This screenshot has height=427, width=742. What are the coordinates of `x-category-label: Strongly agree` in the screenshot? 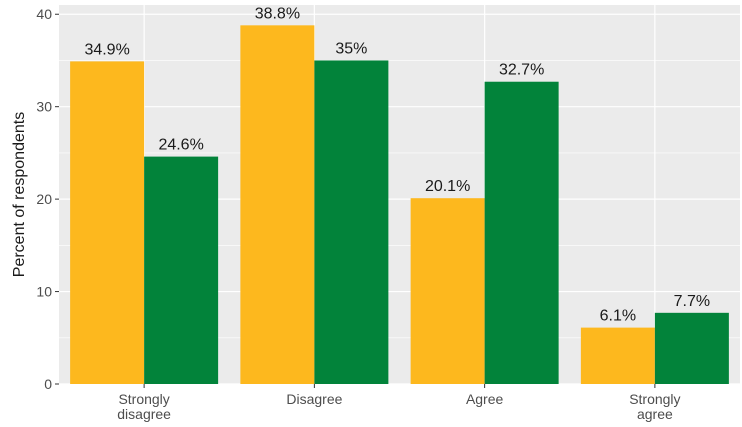 It's located at (654, 406).